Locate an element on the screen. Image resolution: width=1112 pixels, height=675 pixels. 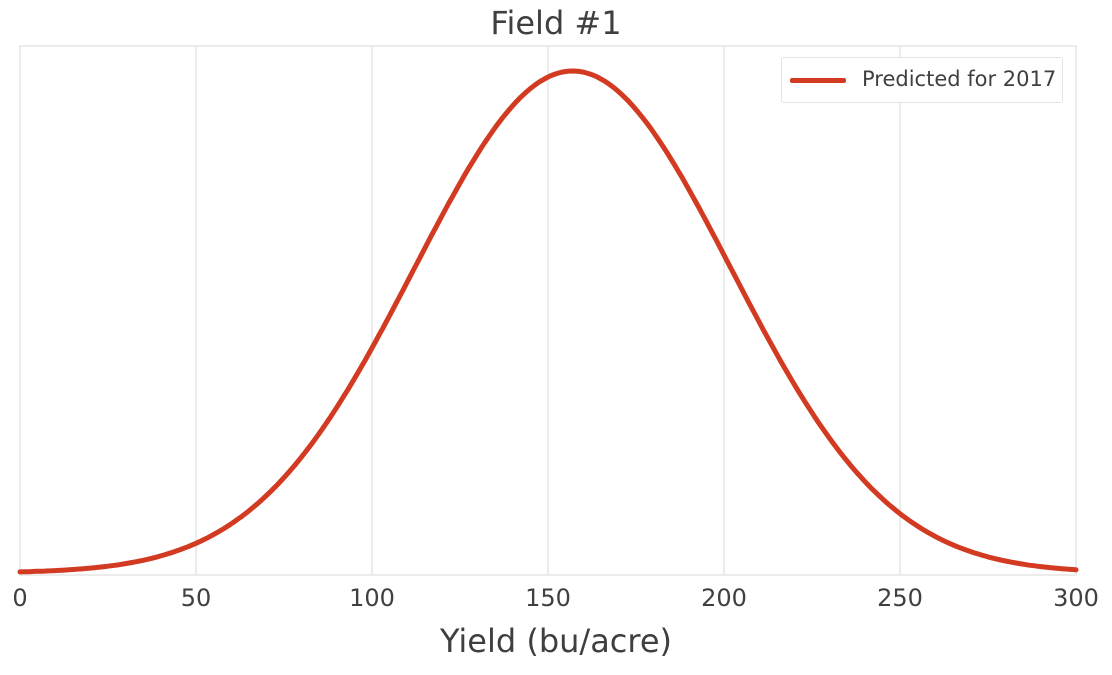
x-tick-label: 150 is located at coordinates (548, 598).